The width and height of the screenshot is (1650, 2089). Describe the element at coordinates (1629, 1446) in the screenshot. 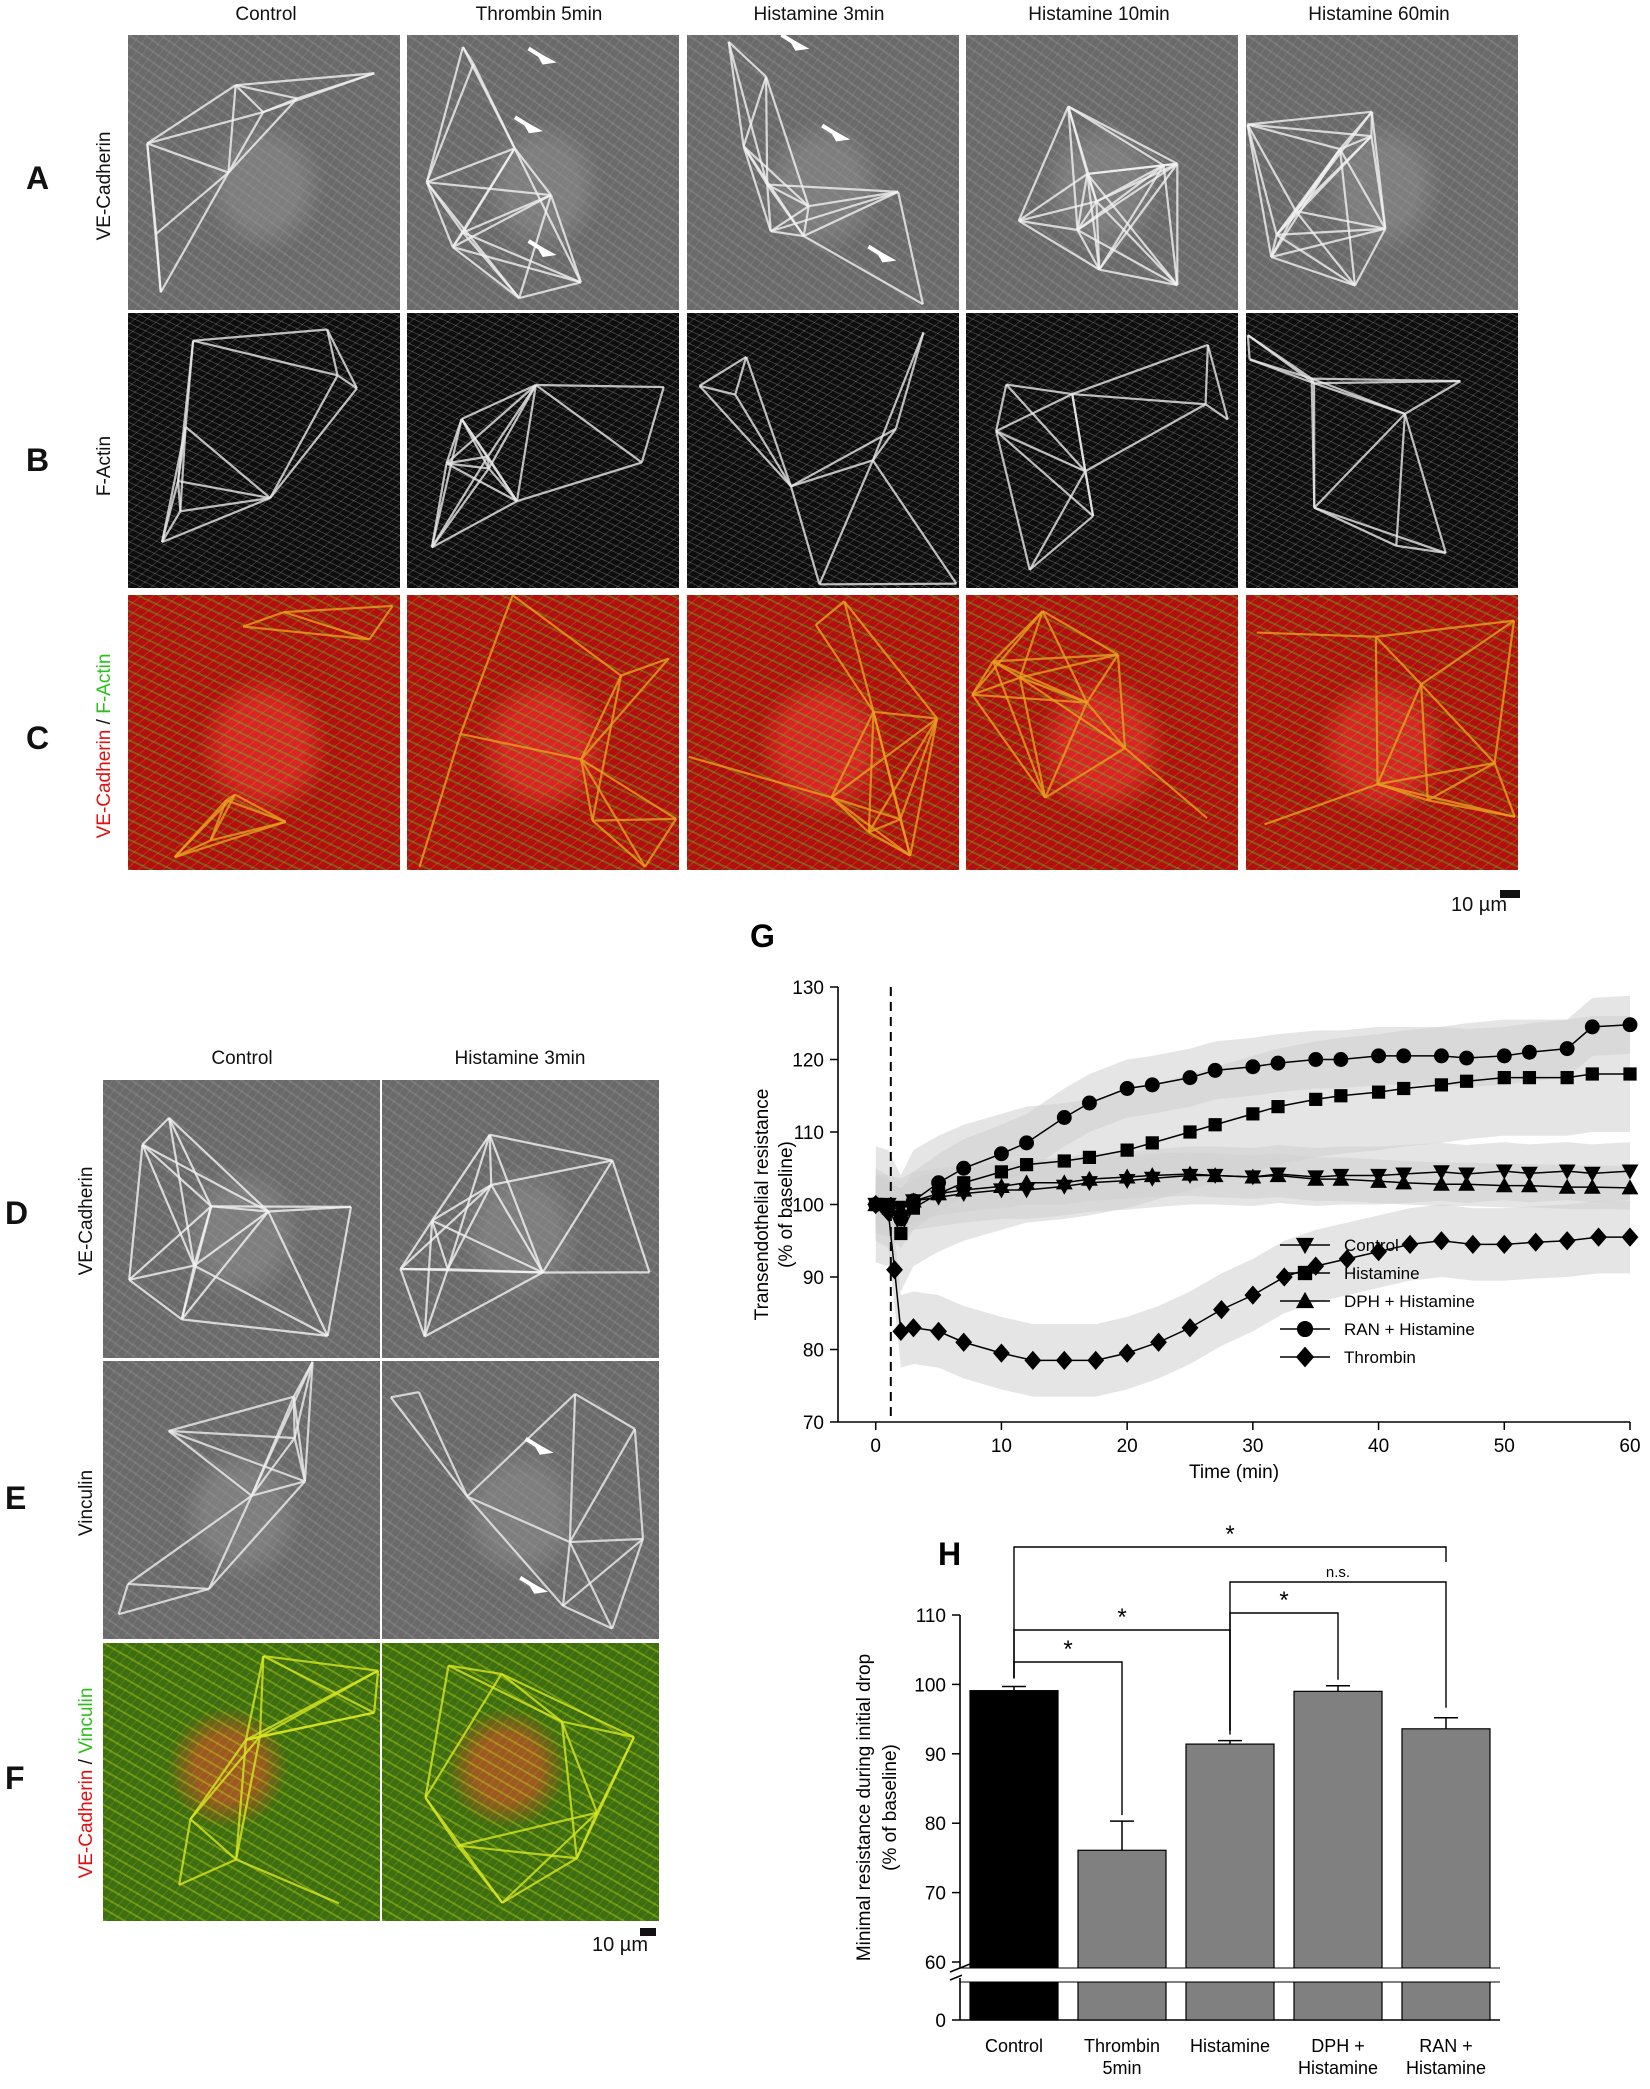

I see `x-tick-label: 60` at that location.